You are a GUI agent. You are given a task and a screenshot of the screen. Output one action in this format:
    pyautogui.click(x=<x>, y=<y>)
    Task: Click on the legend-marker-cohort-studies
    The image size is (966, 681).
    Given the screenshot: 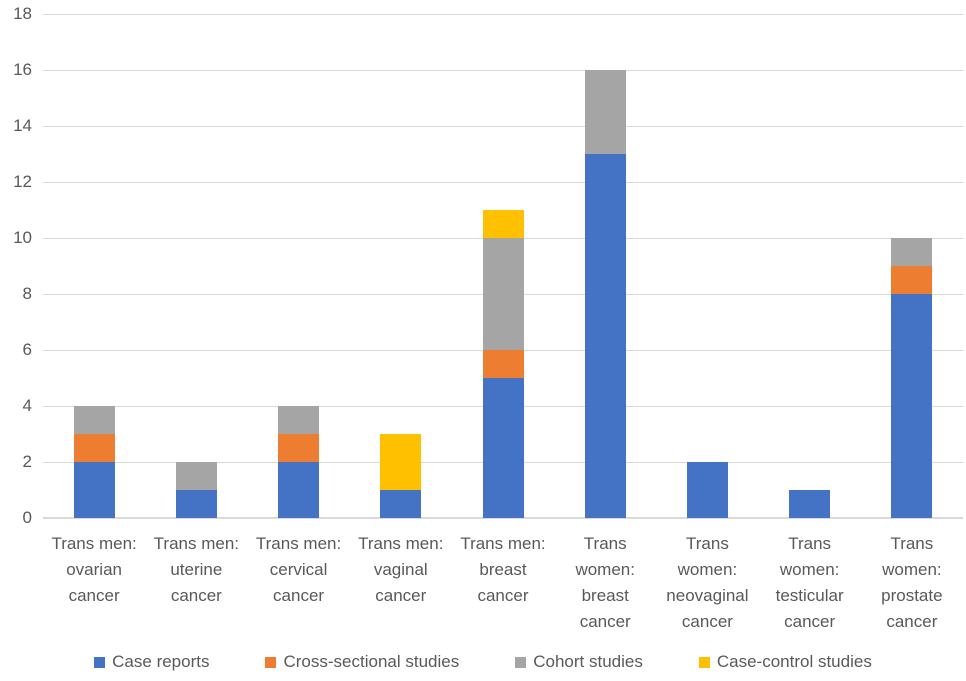 What is the action you would take?
    pyautogui.click(x=521, y=662)
    